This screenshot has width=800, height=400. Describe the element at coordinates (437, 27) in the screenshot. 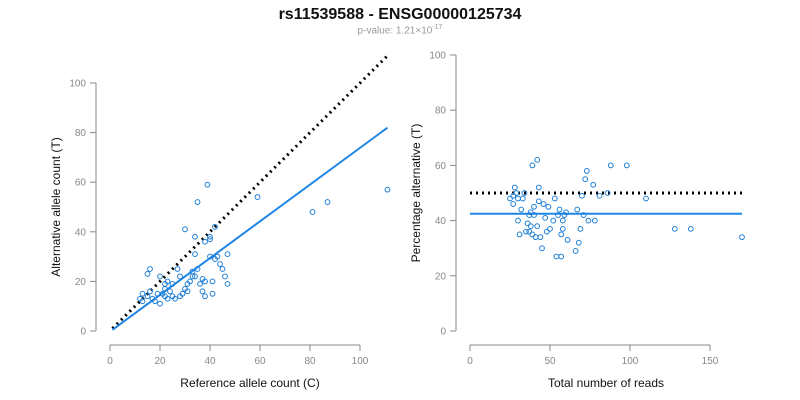

I see `p-value-exponent: -17` at that location.